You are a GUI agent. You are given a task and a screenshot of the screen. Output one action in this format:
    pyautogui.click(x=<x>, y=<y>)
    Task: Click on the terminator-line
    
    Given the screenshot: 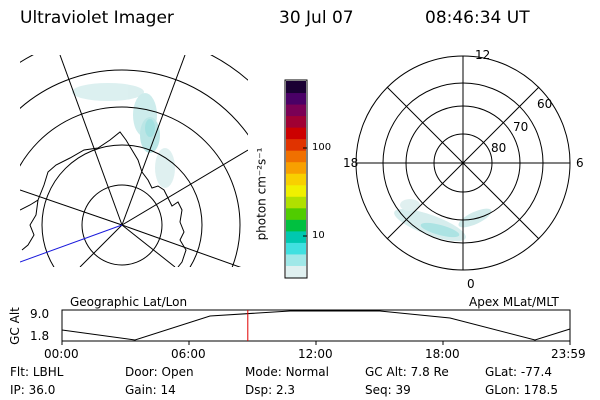 What is the action you would take?
    pyautogui.click(x=71, y=243)
    